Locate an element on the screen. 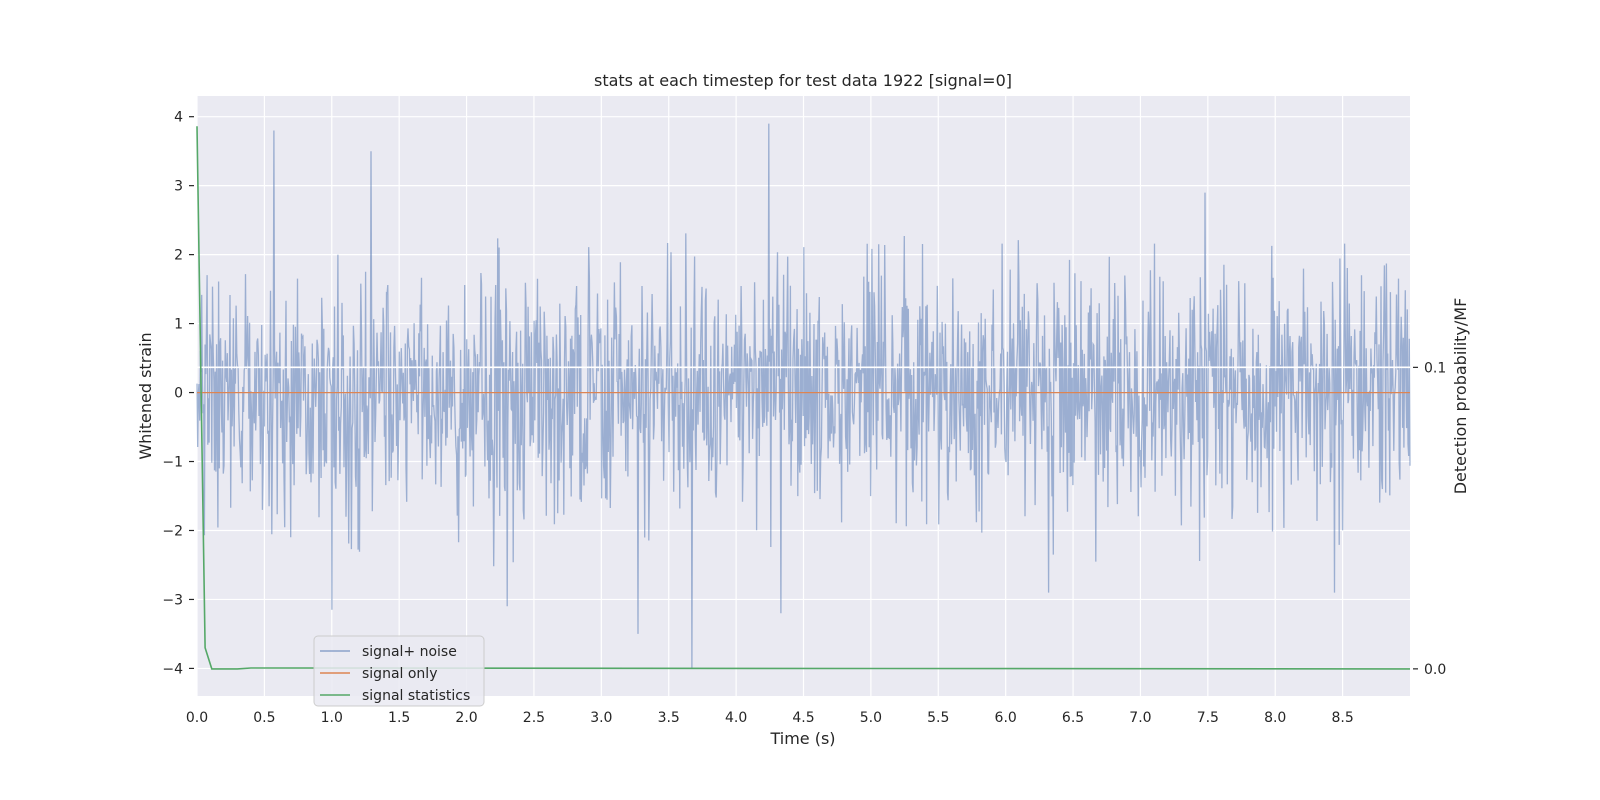  x-tick-label: 2.0 is located at coordinates (466, 718).